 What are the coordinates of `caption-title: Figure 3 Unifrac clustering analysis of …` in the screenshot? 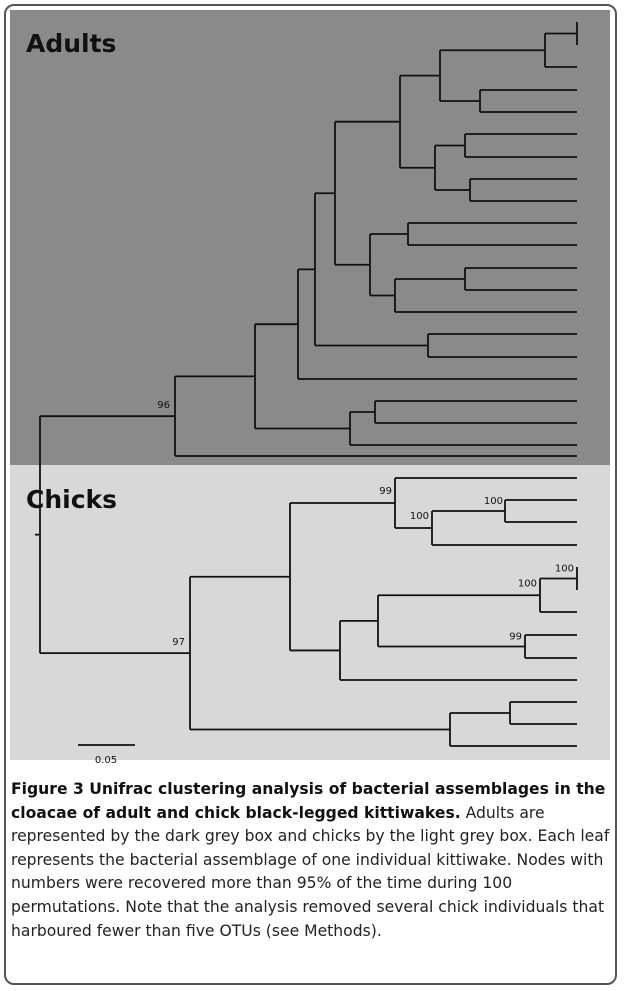 It's located at (308, 801).